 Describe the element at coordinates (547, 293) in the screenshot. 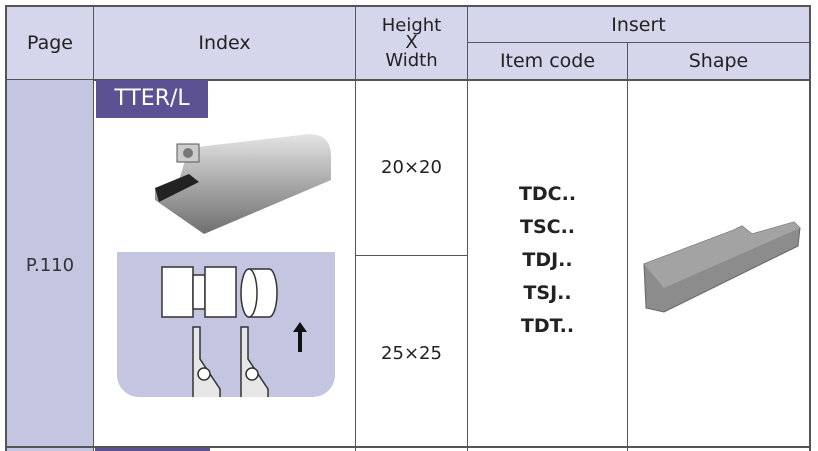

I see `item-code: TSJ..` at that location.